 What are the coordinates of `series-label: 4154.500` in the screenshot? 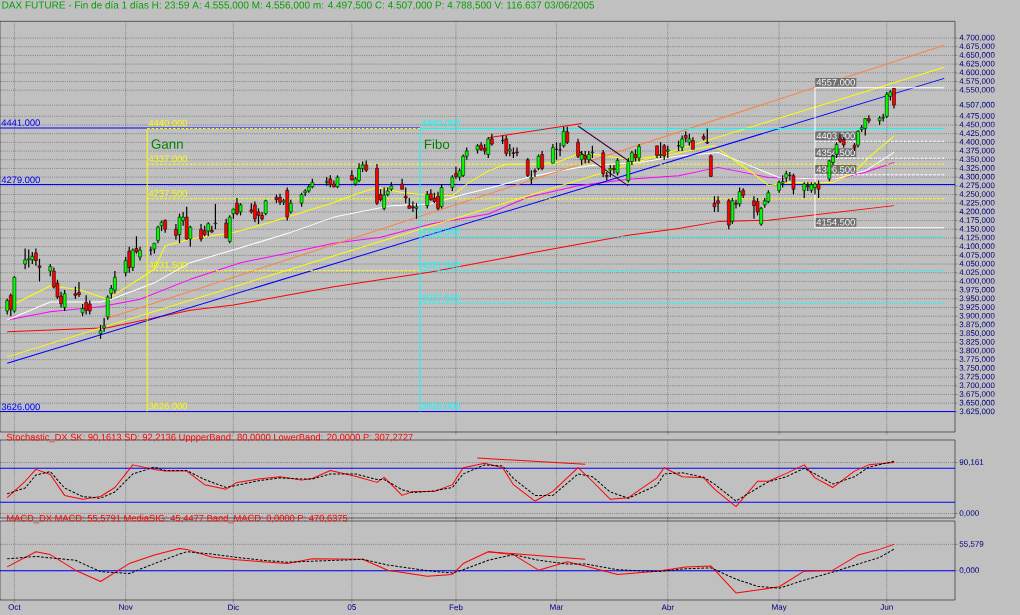 It's located at (835, 222).